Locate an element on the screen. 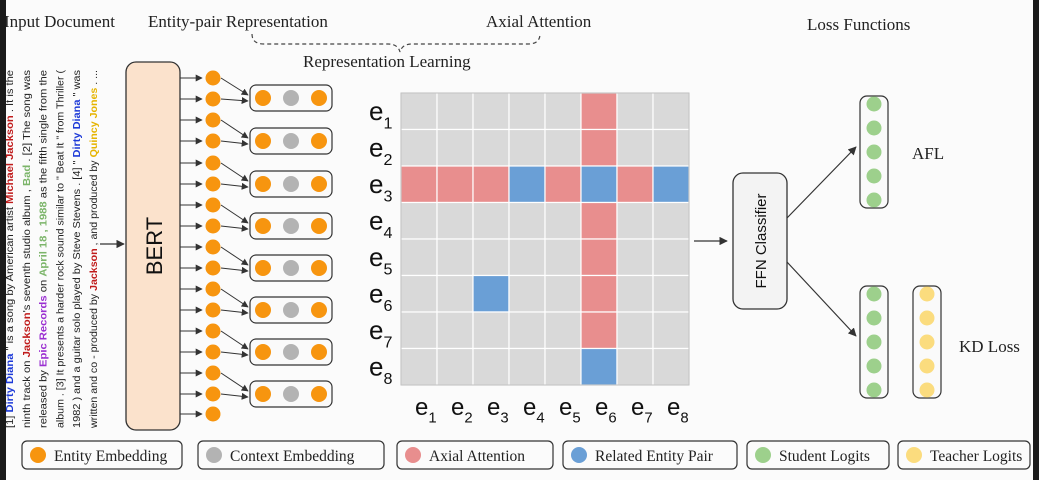 The height and width of the screenshot is (485, 1039). document-text-run: released by is located at coordinates (44, 397).